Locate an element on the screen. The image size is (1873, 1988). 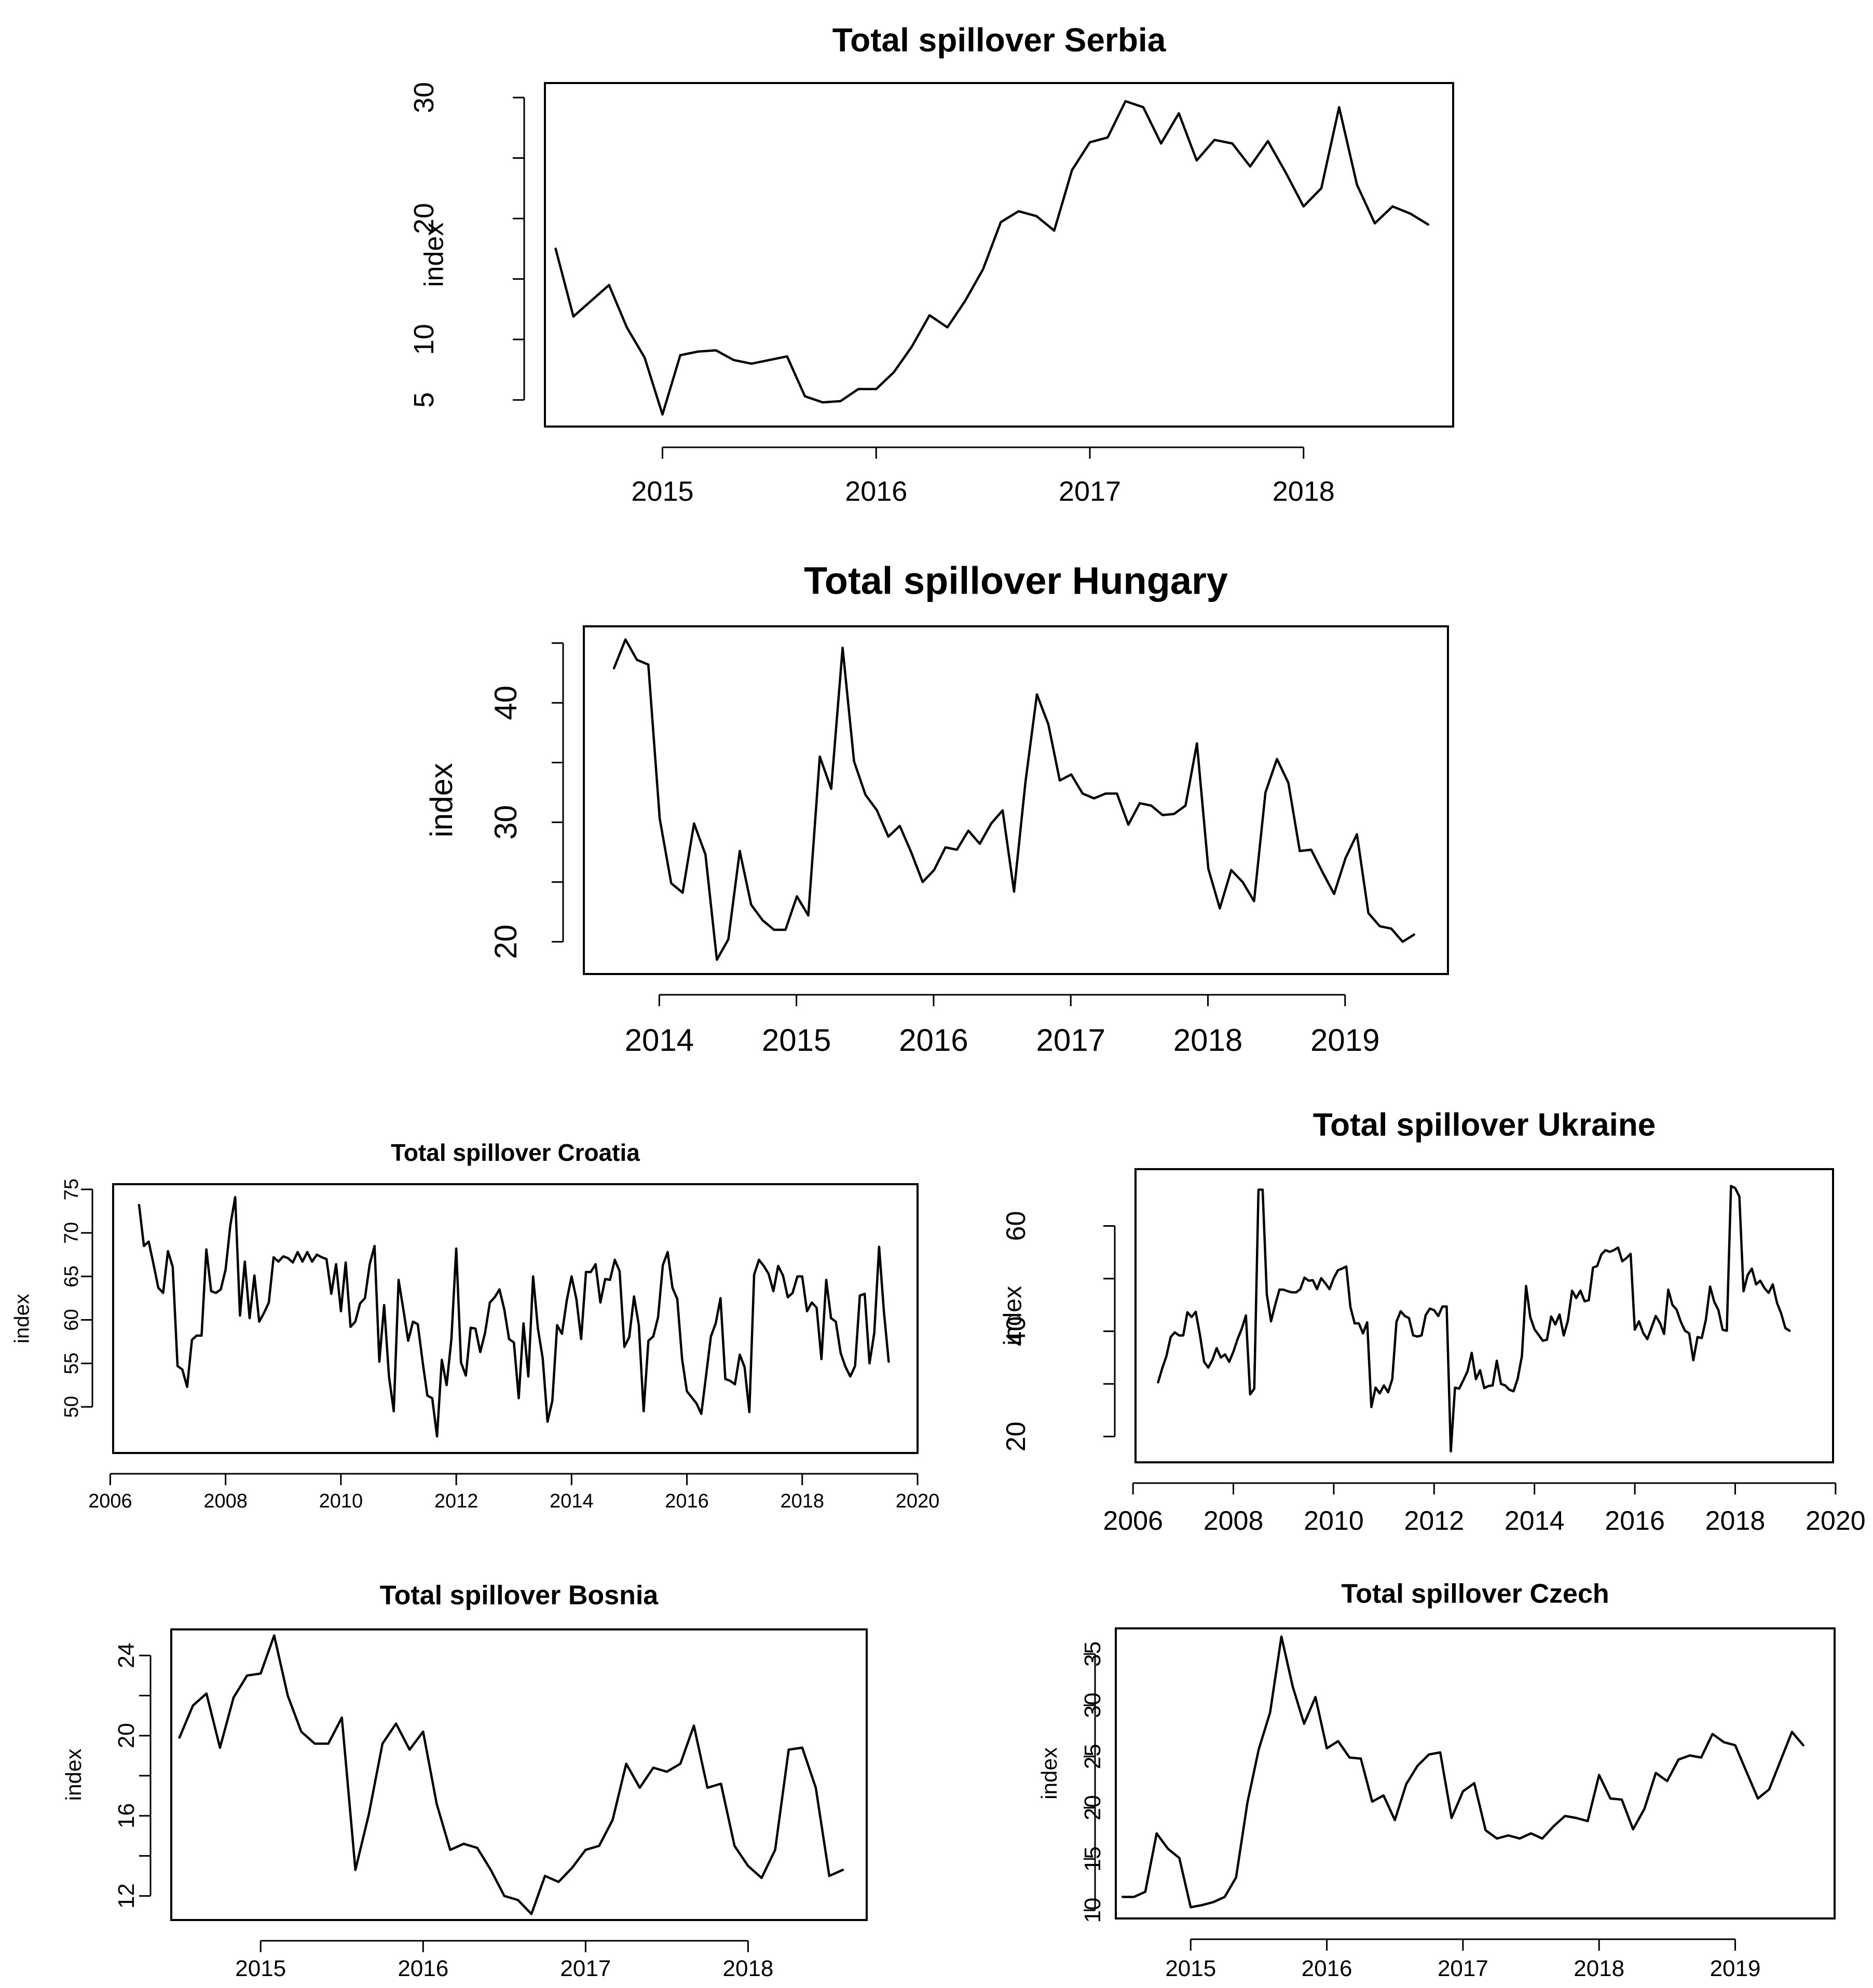
series-line-serbia is located at coordinates (992, 258).